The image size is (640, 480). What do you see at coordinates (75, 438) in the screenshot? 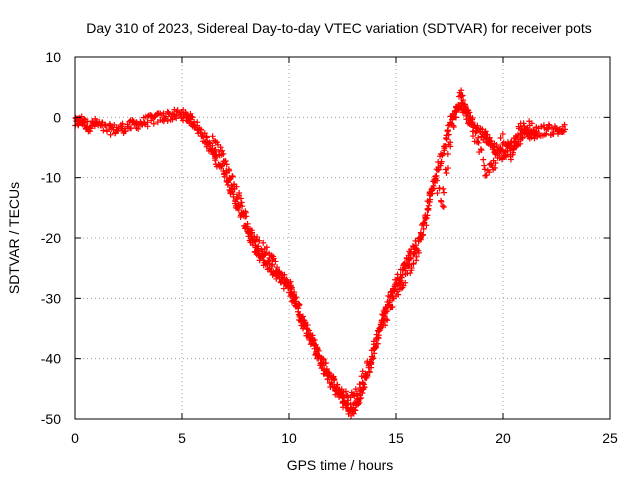
I see `x-tick-label: 0` at bounding box center [75, 438].